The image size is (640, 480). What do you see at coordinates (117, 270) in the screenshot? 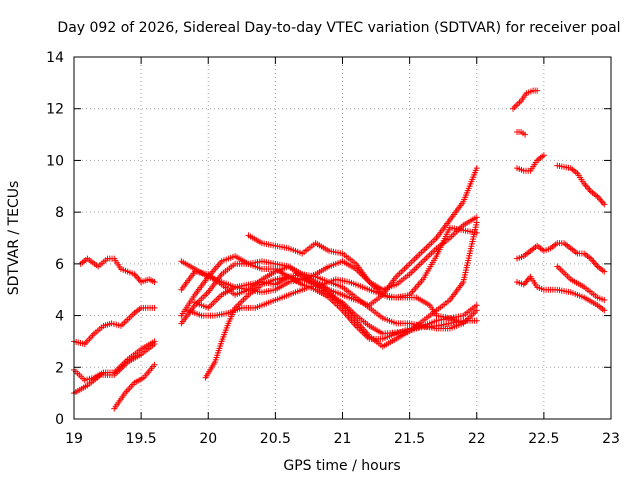
I see `series-s2` at bounding box center [117, 270].